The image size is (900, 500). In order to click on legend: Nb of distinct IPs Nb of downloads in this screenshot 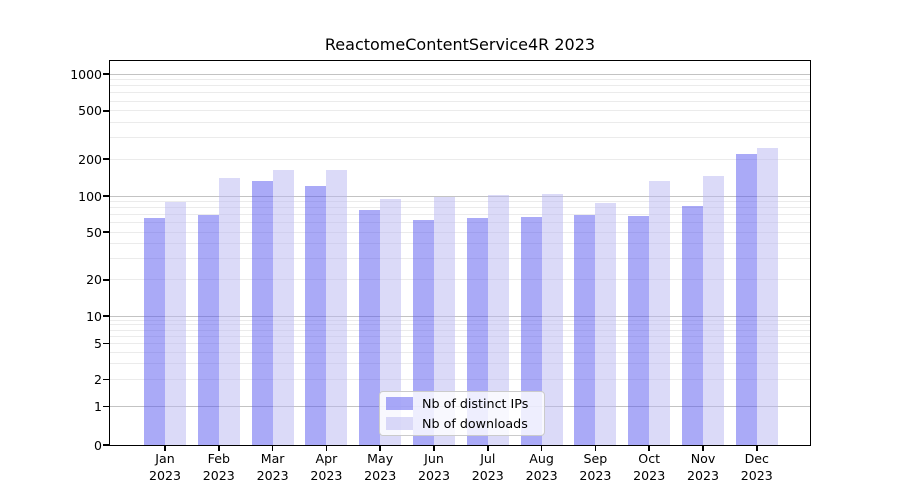, I will do `click(462, 413)`.